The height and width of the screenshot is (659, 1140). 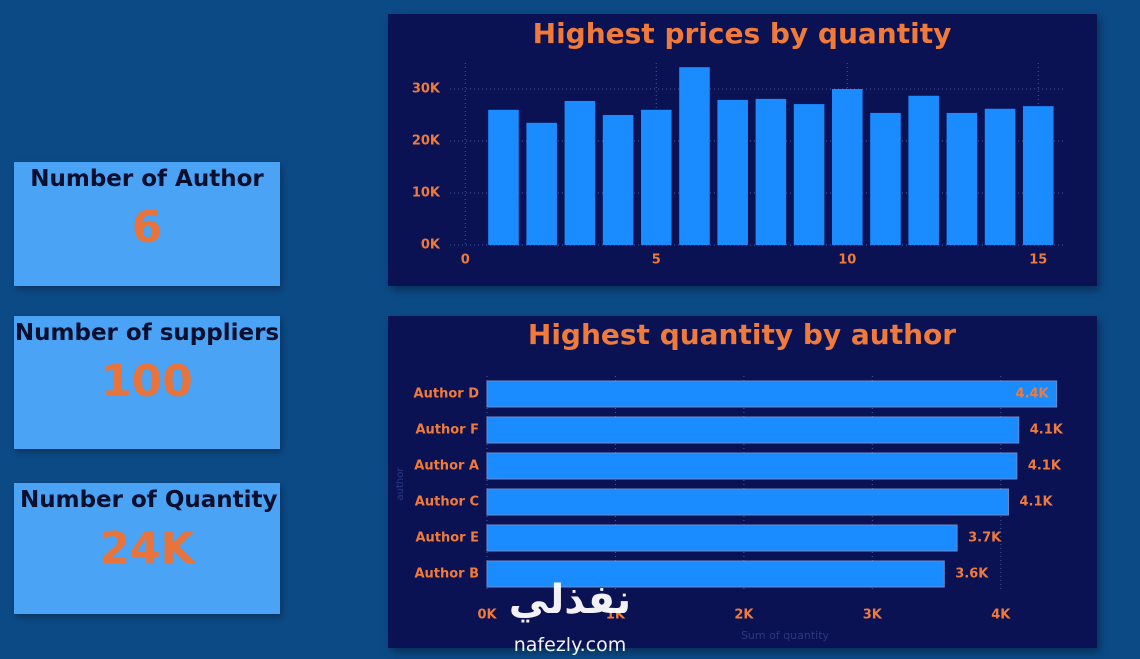 What do you see at coordinates (570, 645) in the screenshot?
I see `watermark-site: nafezly.com` at bounding box center [570, 645].